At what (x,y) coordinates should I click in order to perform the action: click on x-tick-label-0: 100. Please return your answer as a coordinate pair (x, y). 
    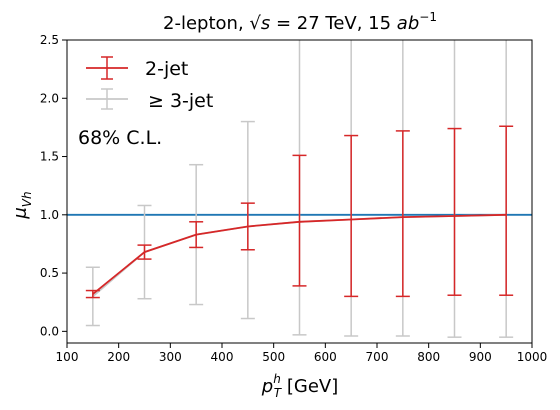
    Looking at the image, I should click on (67, 357).